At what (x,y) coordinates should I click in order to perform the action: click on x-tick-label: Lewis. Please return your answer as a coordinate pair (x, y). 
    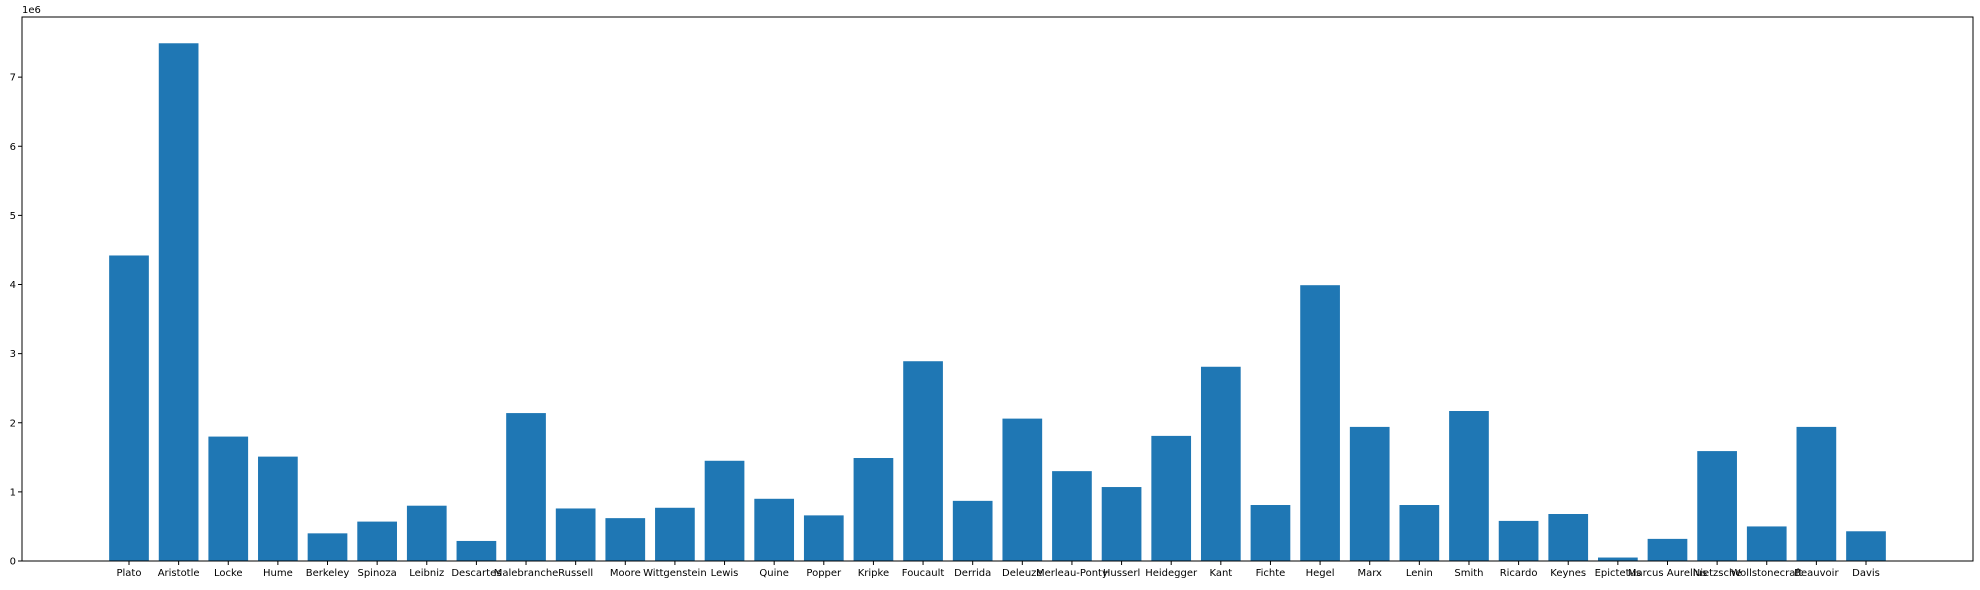
    Looking at the image, I should click on (725, 573).